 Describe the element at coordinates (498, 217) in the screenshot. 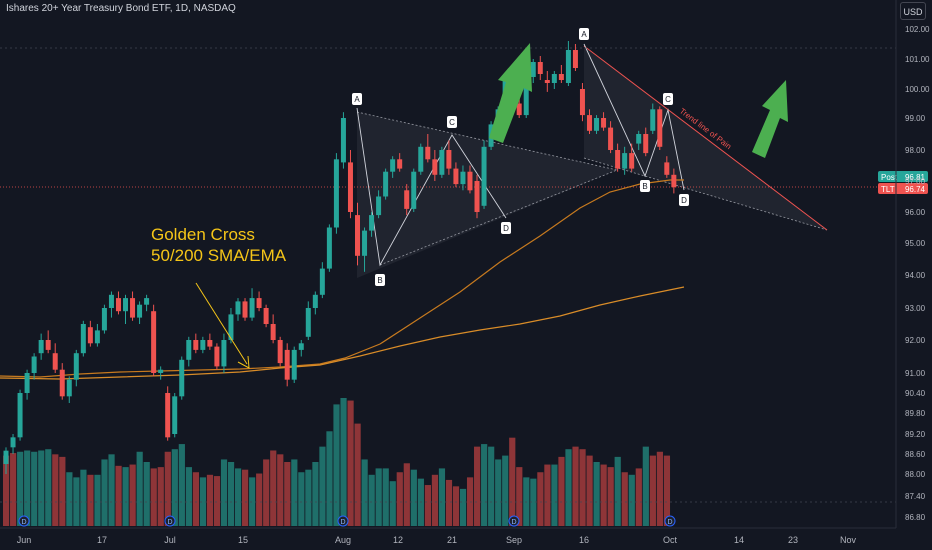

I see `triangle-1-lower-edge` at that location.